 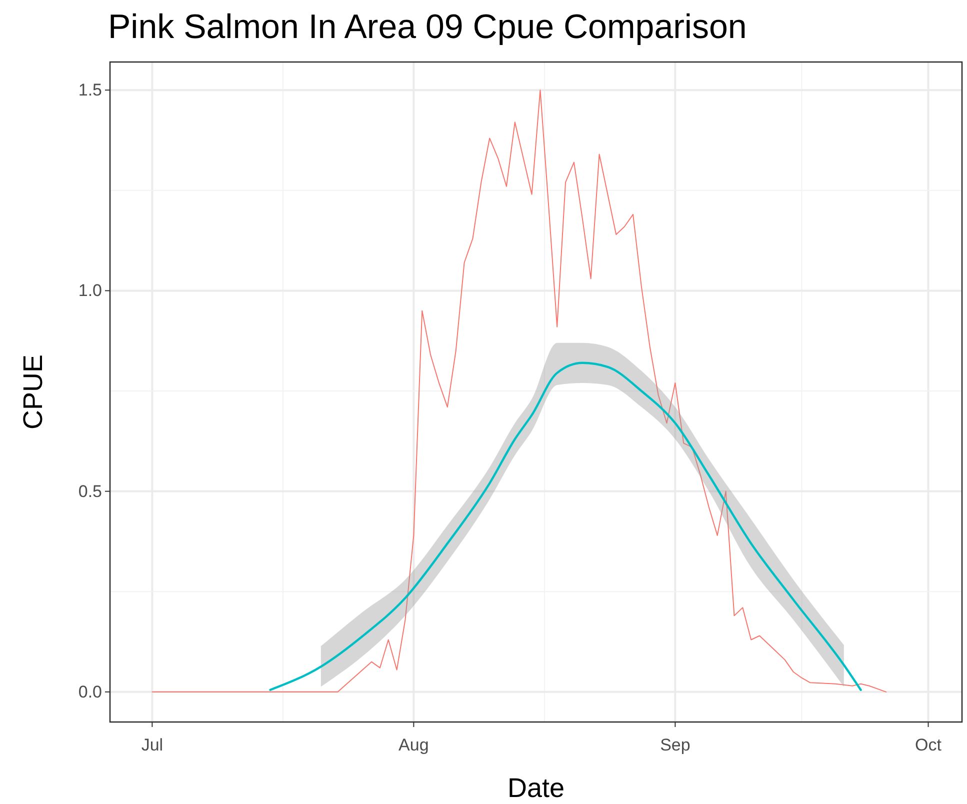 I want to click on y-tick-label: 1.0, so click(x=90, y=290).